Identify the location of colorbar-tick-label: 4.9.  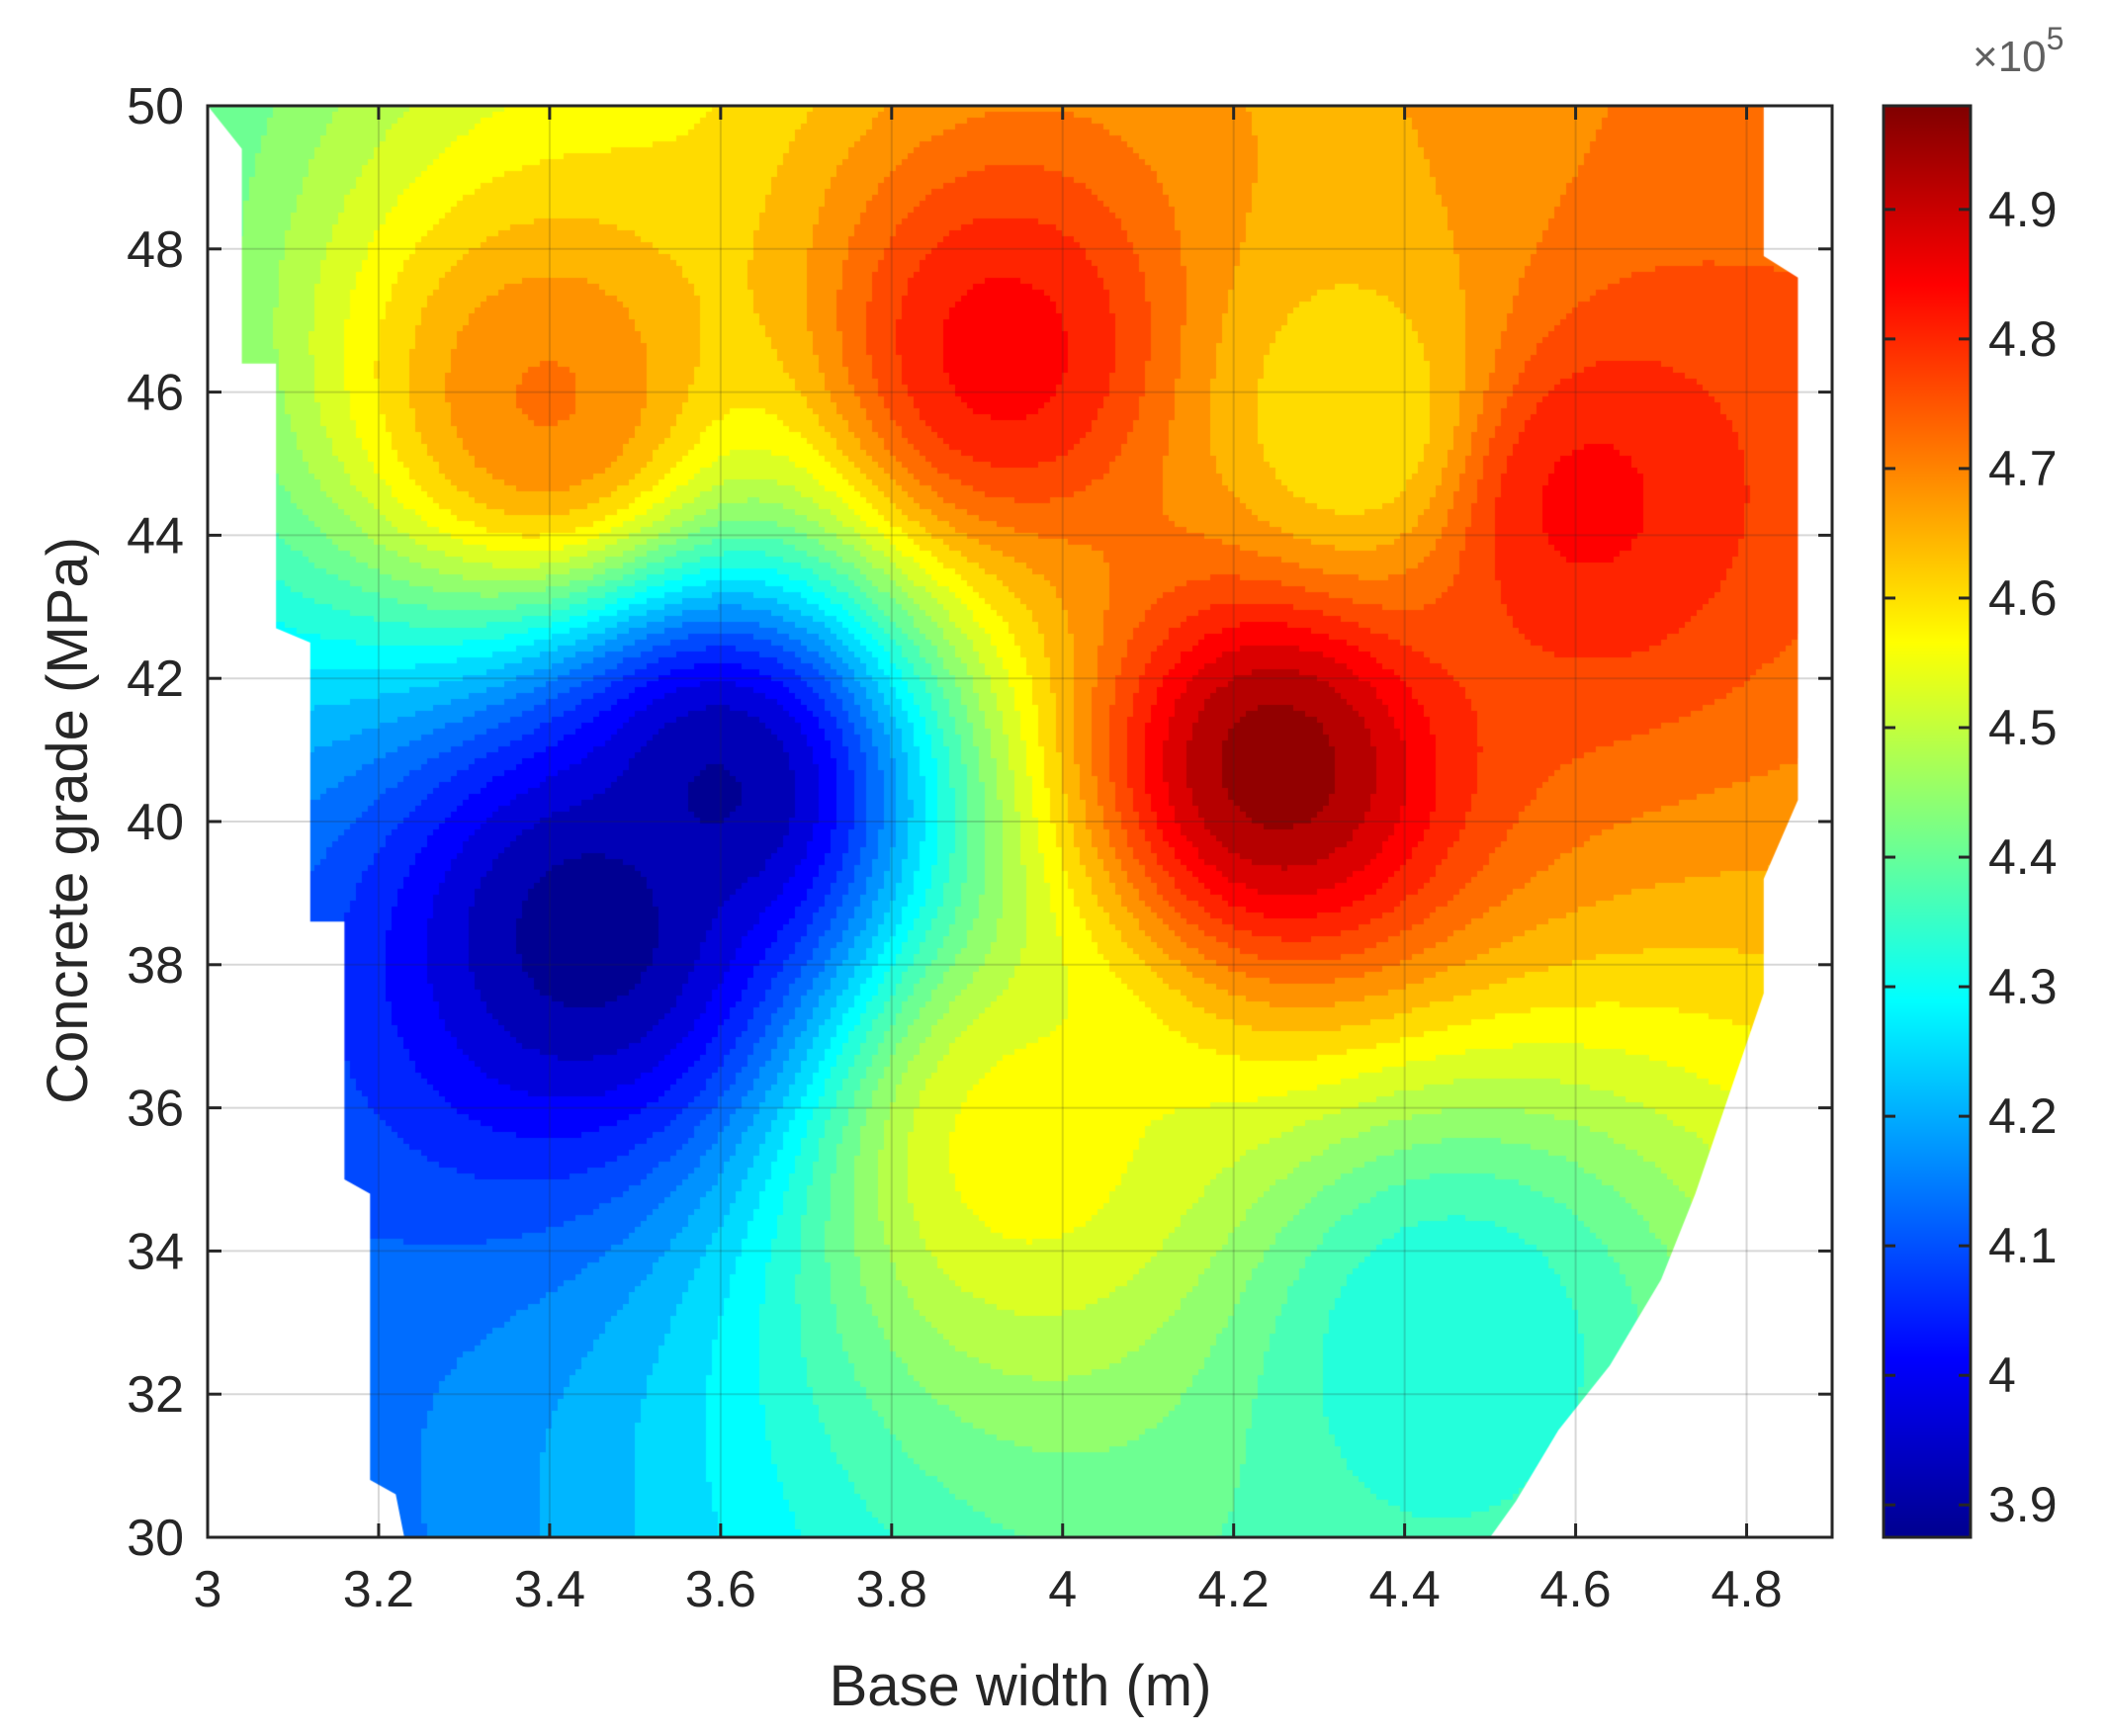
(2023, 209).